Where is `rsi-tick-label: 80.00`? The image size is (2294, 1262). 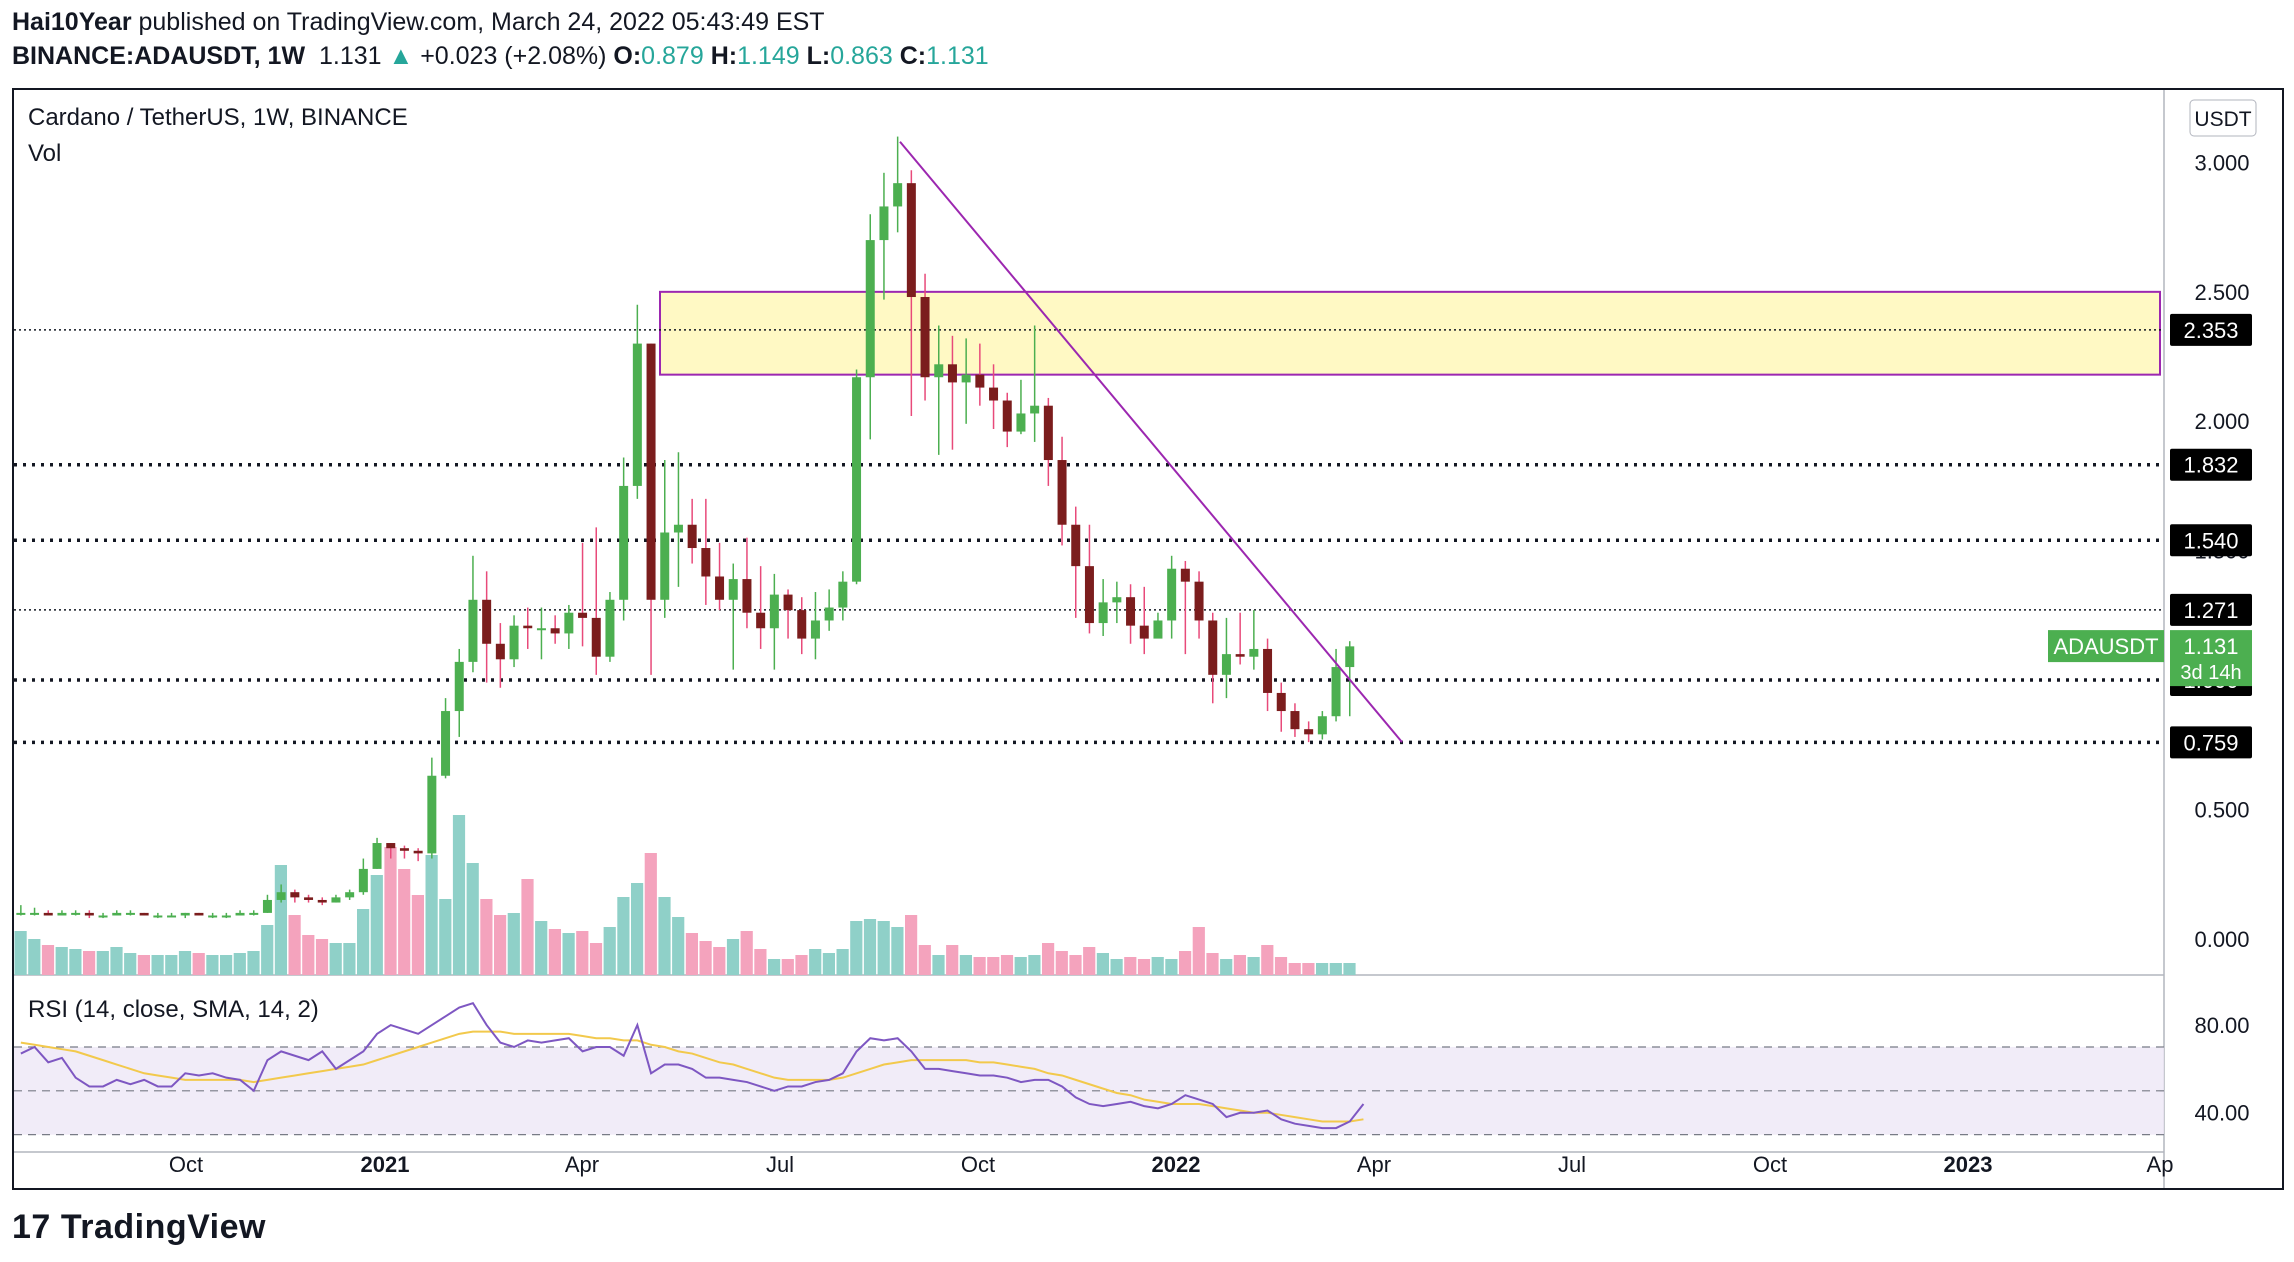 rsi-tick-label: 80.00 is located at coordinates (2221, 1025).